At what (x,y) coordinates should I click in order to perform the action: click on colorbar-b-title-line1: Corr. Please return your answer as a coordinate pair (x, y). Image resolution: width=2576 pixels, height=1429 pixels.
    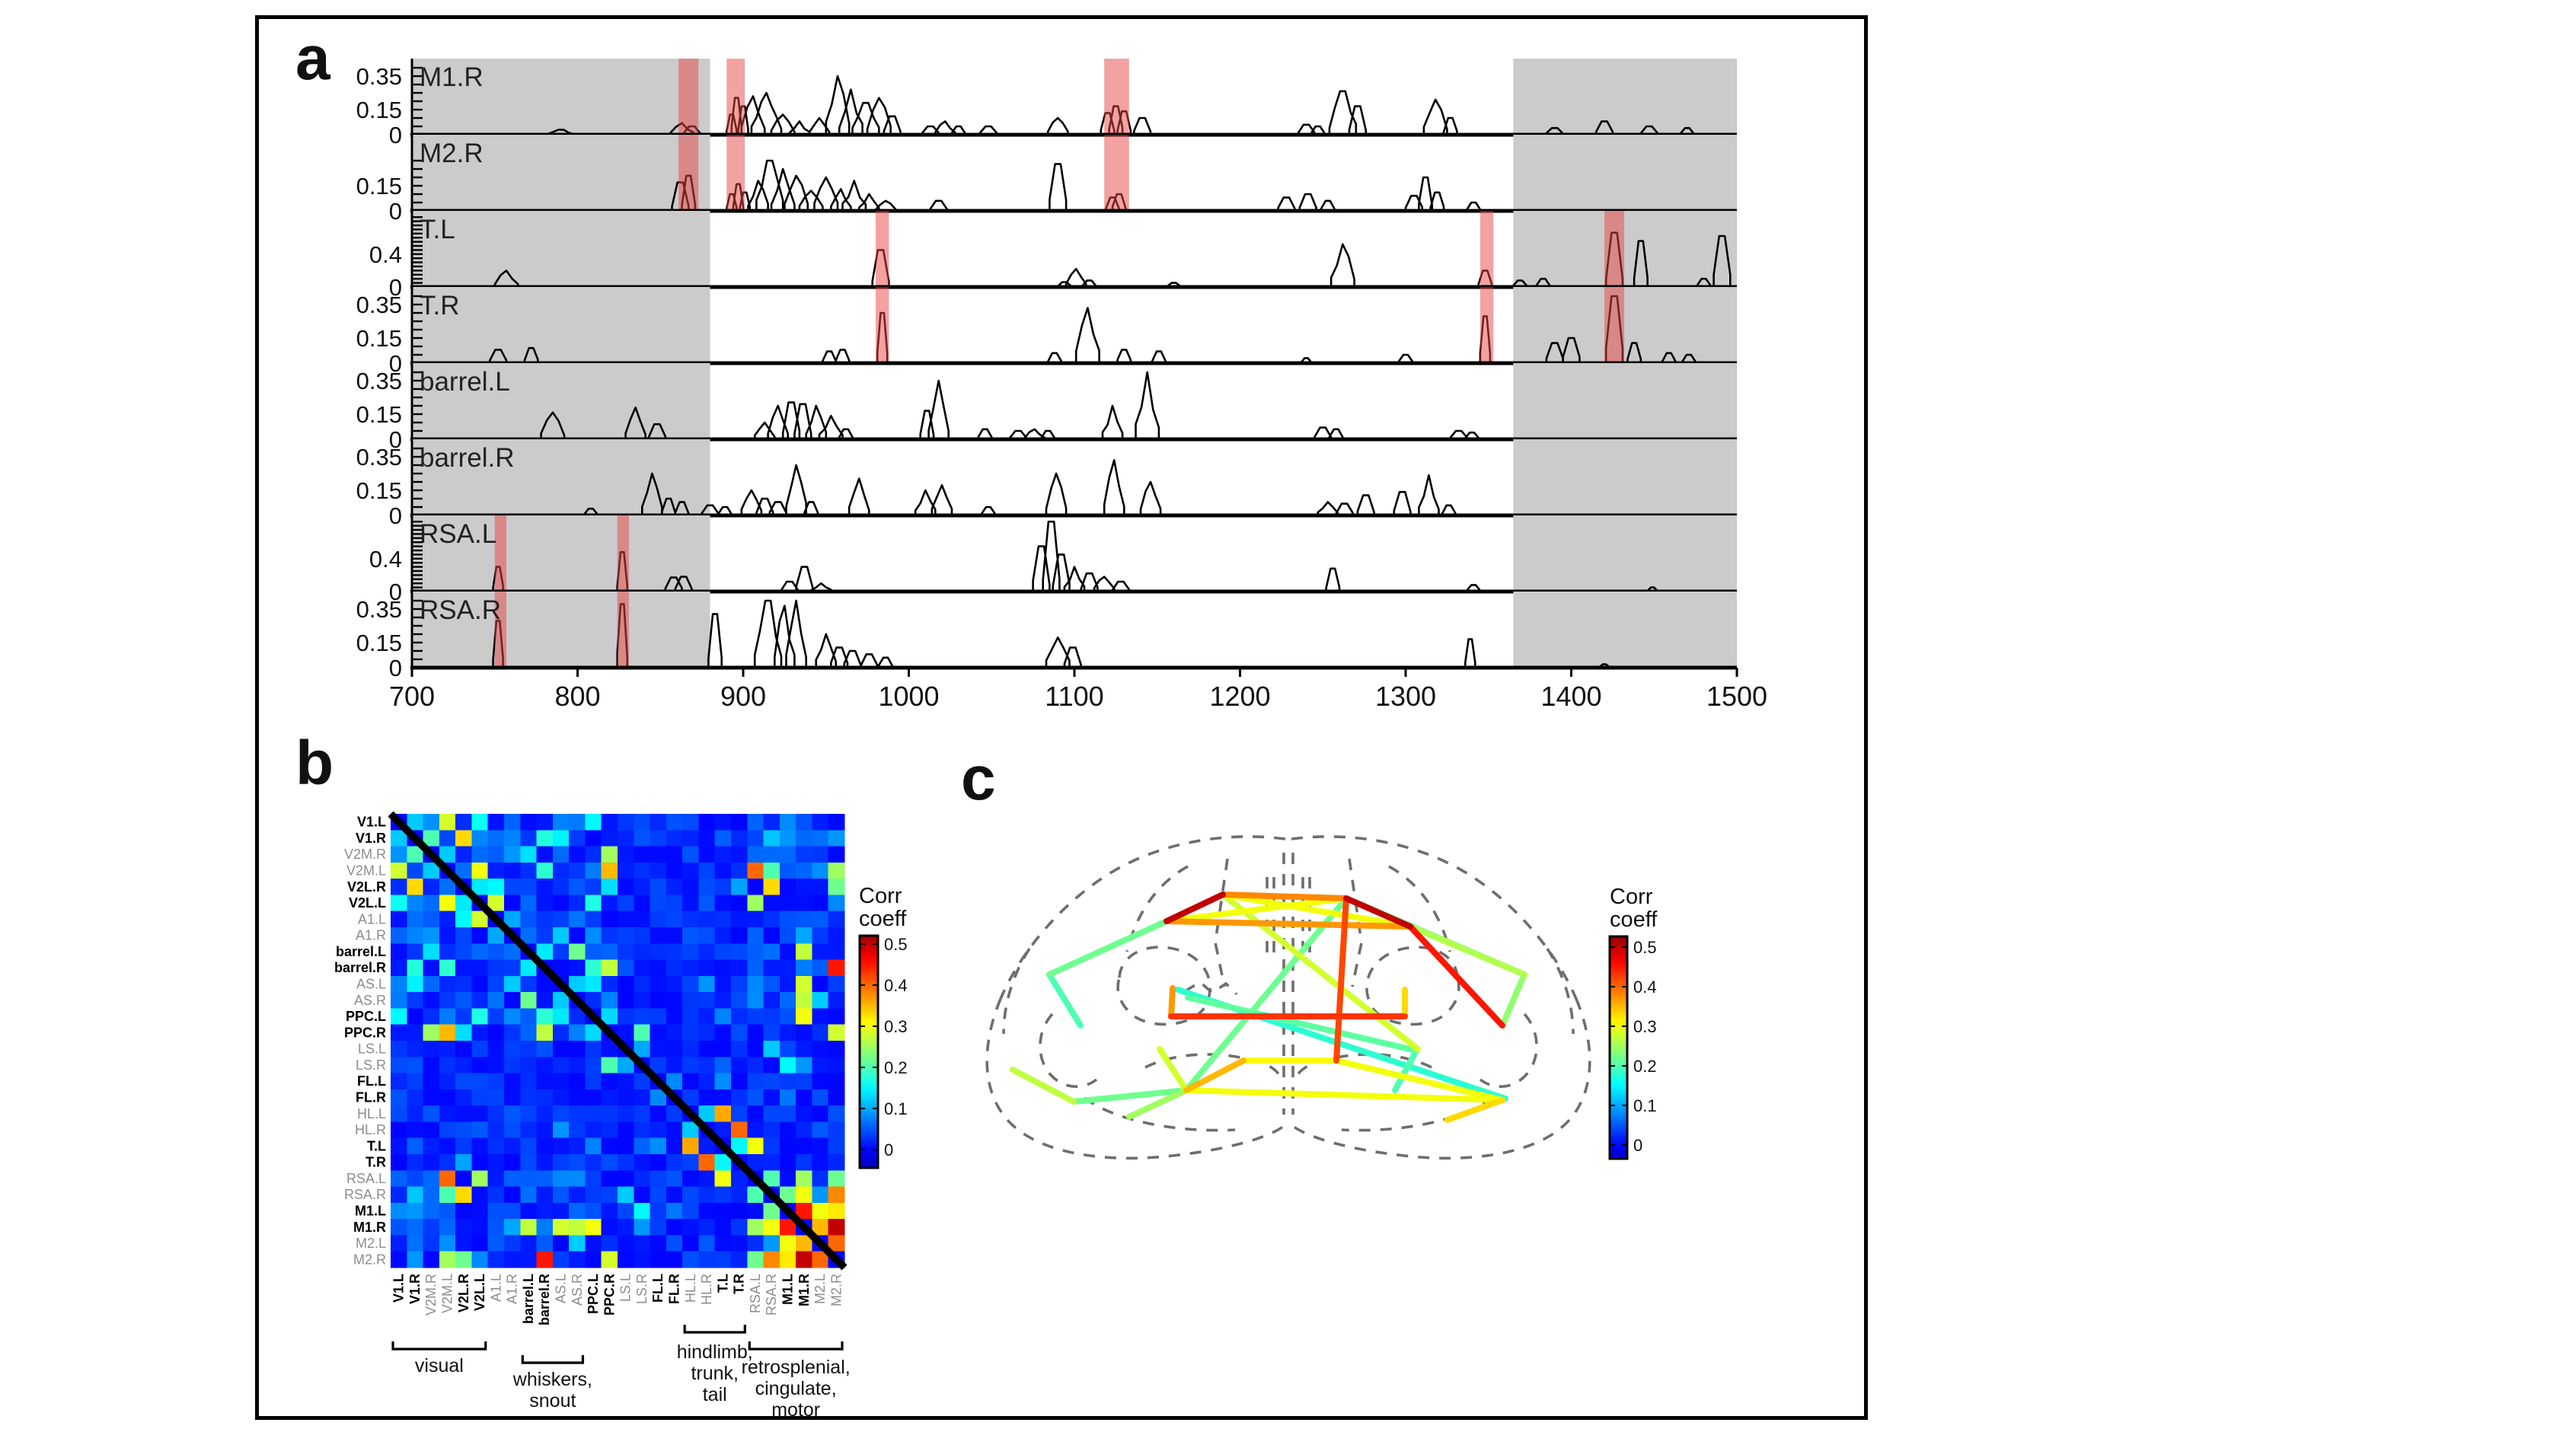
    Looking at the image, I should click on (880, 896).